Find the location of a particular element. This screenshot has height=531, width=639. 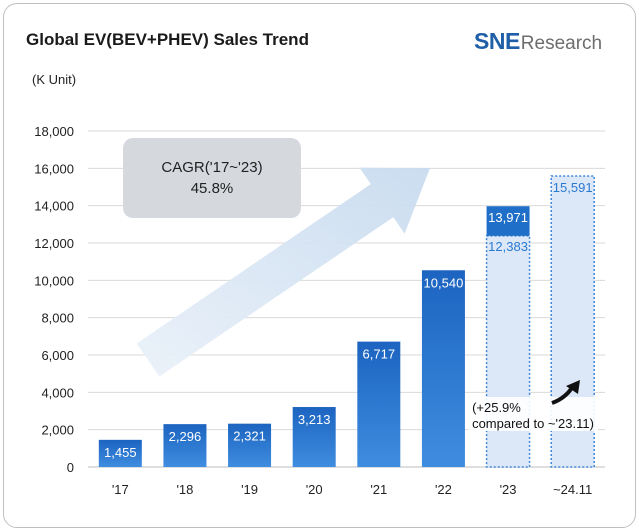

bar-value-label: 2,296 is located at coordinates (185, 436).